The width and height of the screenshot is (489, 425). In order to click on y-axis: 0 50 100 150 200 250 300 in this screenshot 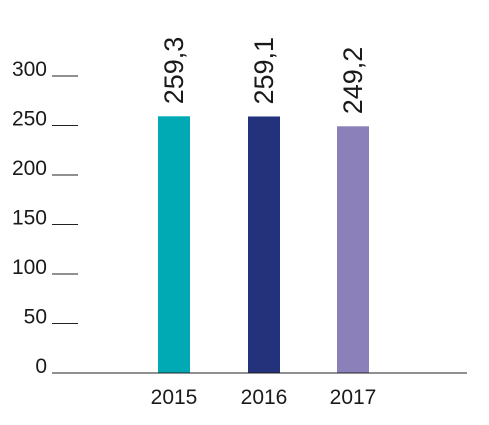, I will do `click(45, 218)`.